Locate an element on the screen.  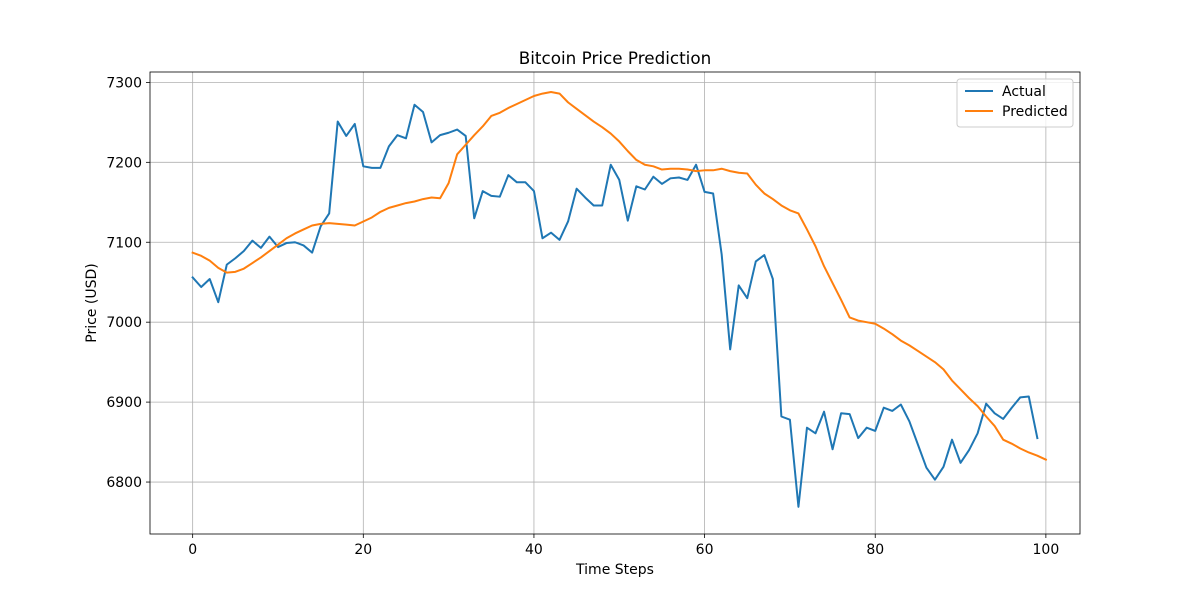
x-axis-title: Time Steps is located at coordinates (614, 570).